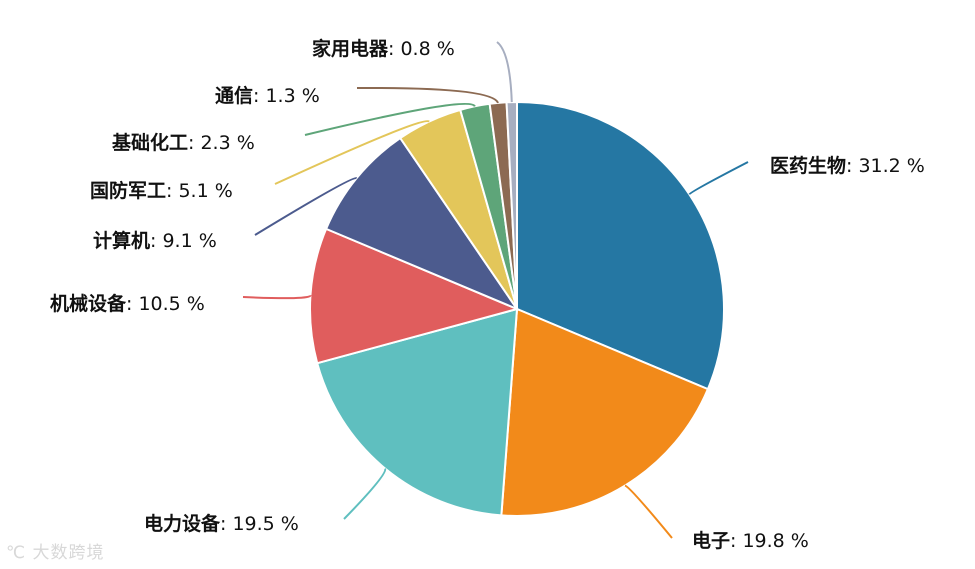  What do you see at coordinates (808, 165) in the screenshot?
I see `slice-label-name: 医药生物` at bounding box center [808, 165].